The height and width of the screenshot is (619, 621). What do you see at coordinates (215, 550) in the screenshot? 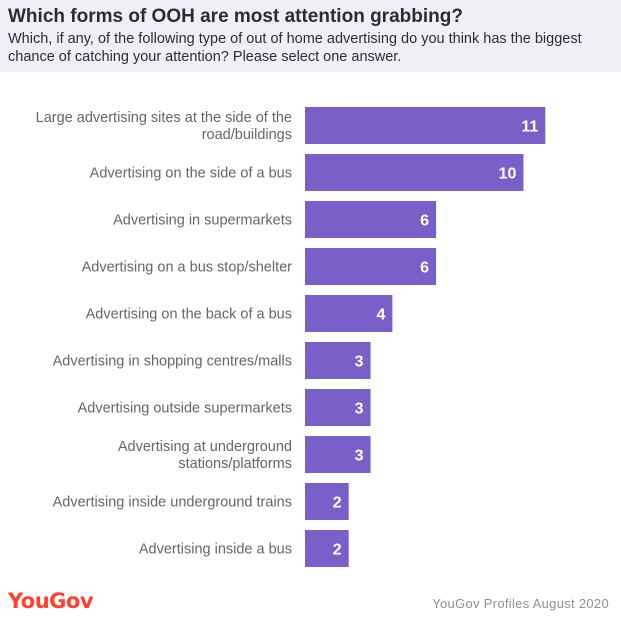
I see `category-label: Advertising inside a bus` at bounding box center [215, 550].